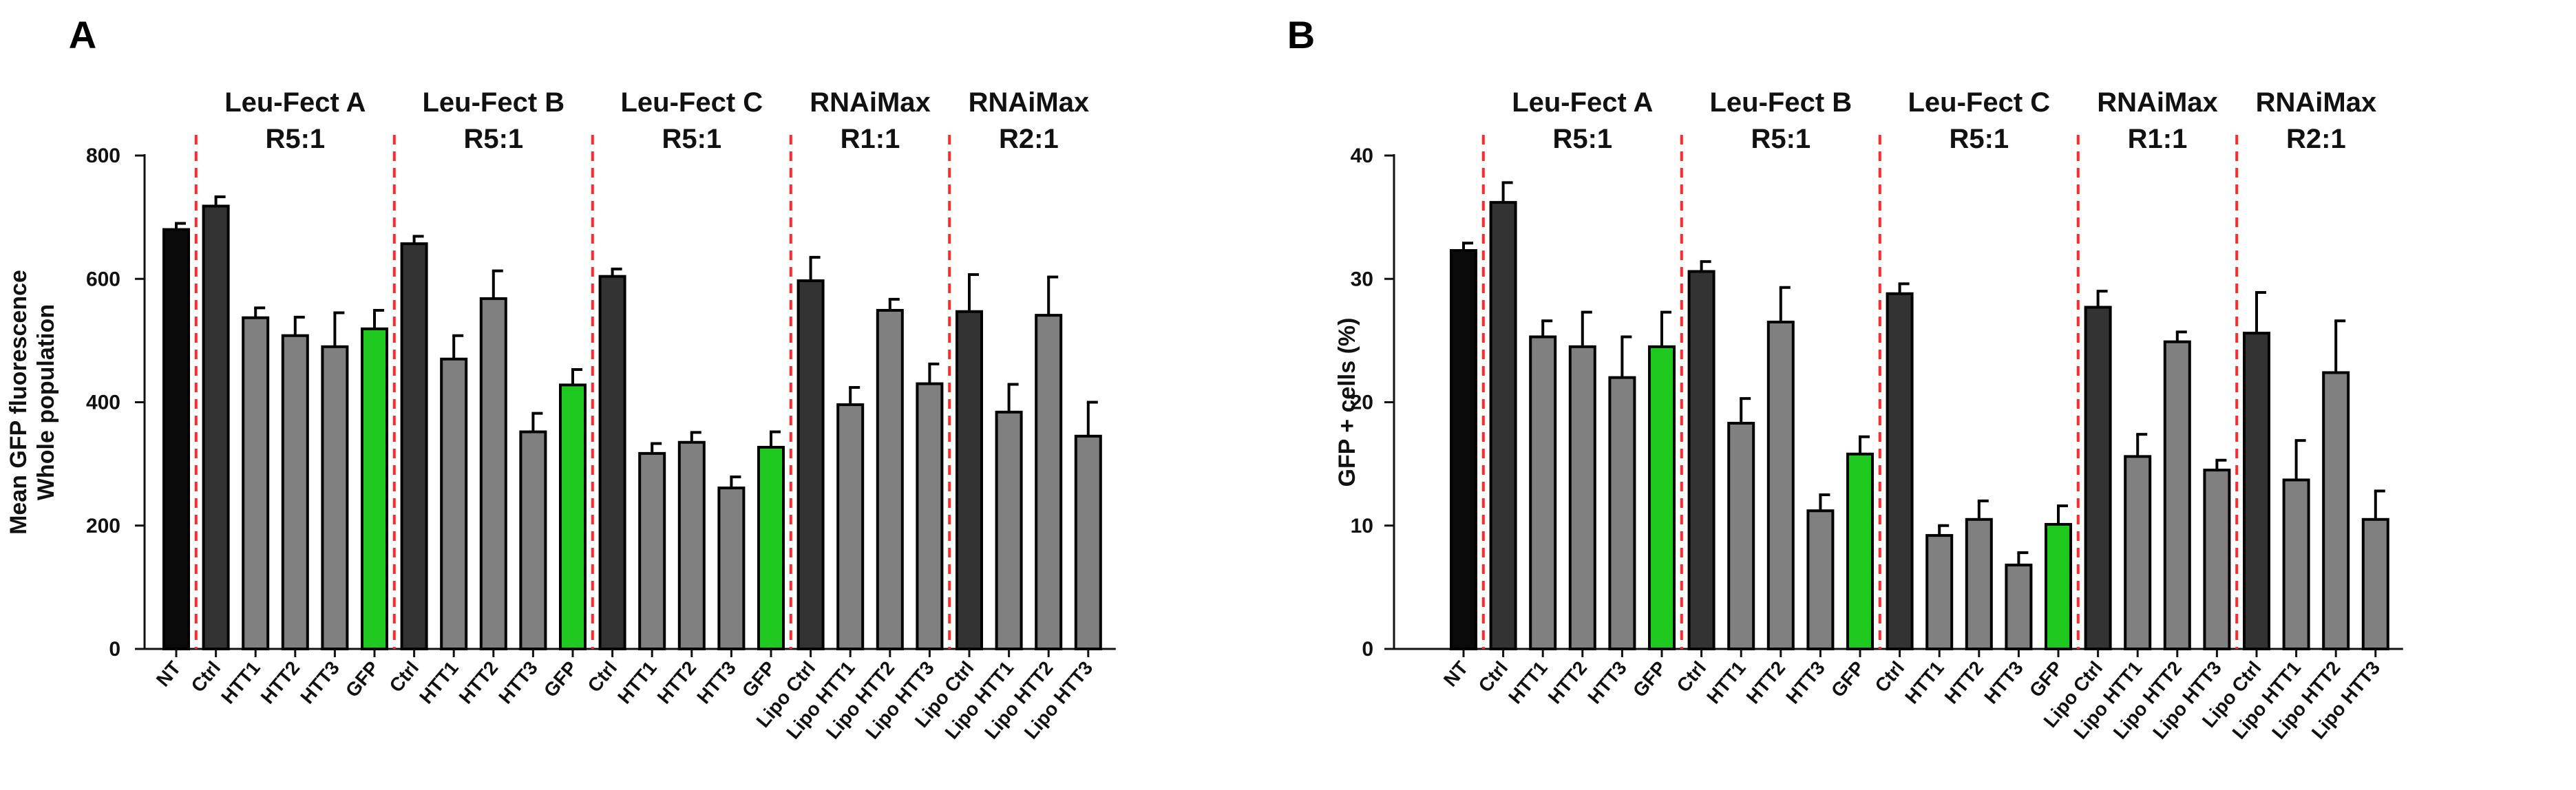  Describe the element at coordinates (103, 156) in the screenshot. I see `y-tick-label: 800` at that location.